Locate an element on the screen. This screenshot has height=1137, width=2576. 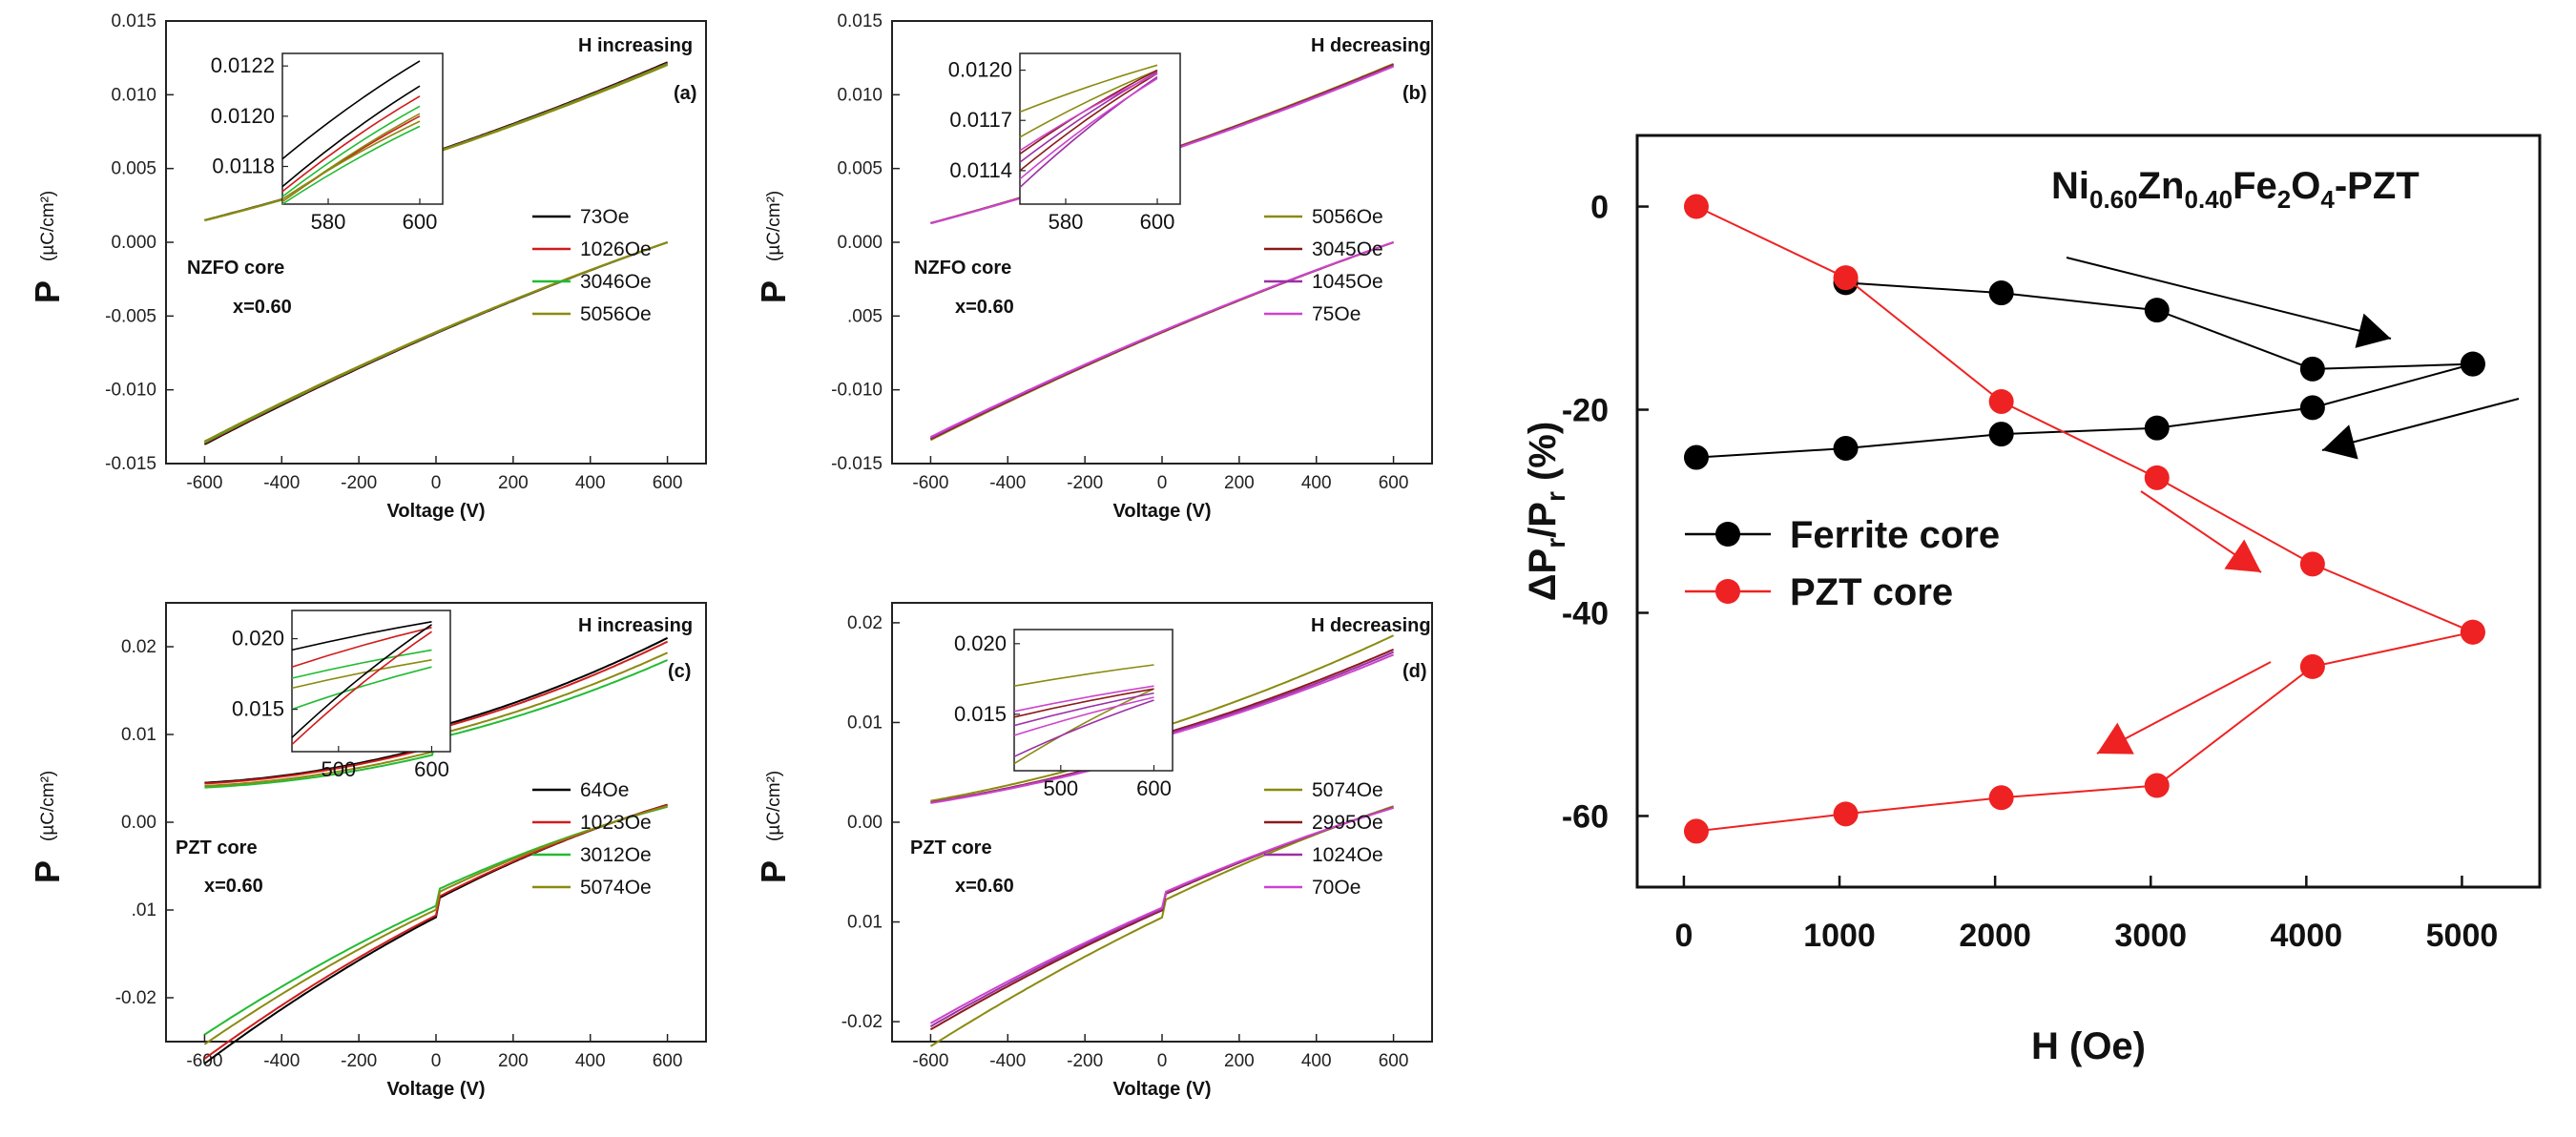
legend-label: 1023Oe is located at coordinates (616, 823).